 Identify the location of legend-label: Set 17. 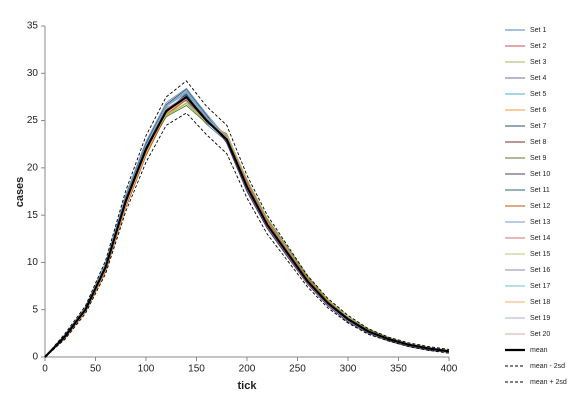
(540, 286).